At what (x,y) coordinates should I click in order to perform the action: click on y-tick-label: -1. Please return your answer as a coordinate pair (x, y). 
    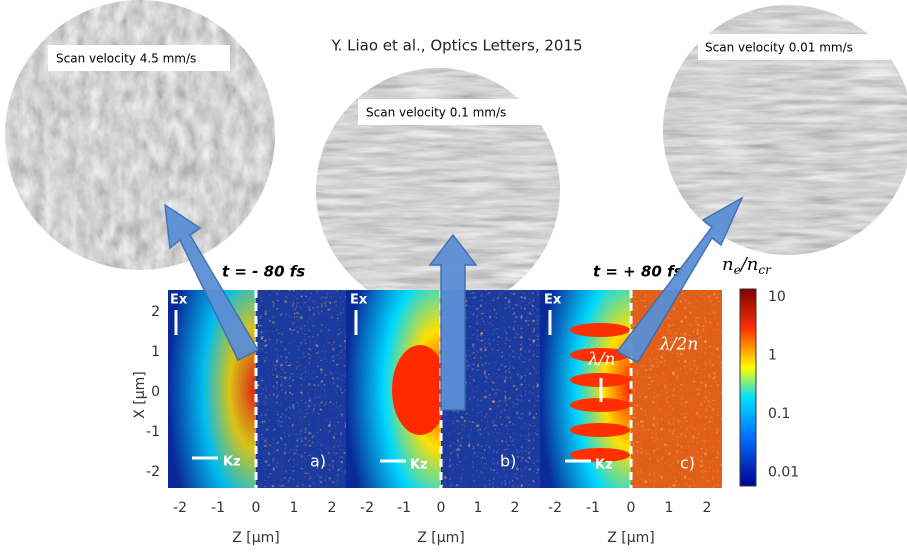
    Looking at the image, I should click on (153, 432).